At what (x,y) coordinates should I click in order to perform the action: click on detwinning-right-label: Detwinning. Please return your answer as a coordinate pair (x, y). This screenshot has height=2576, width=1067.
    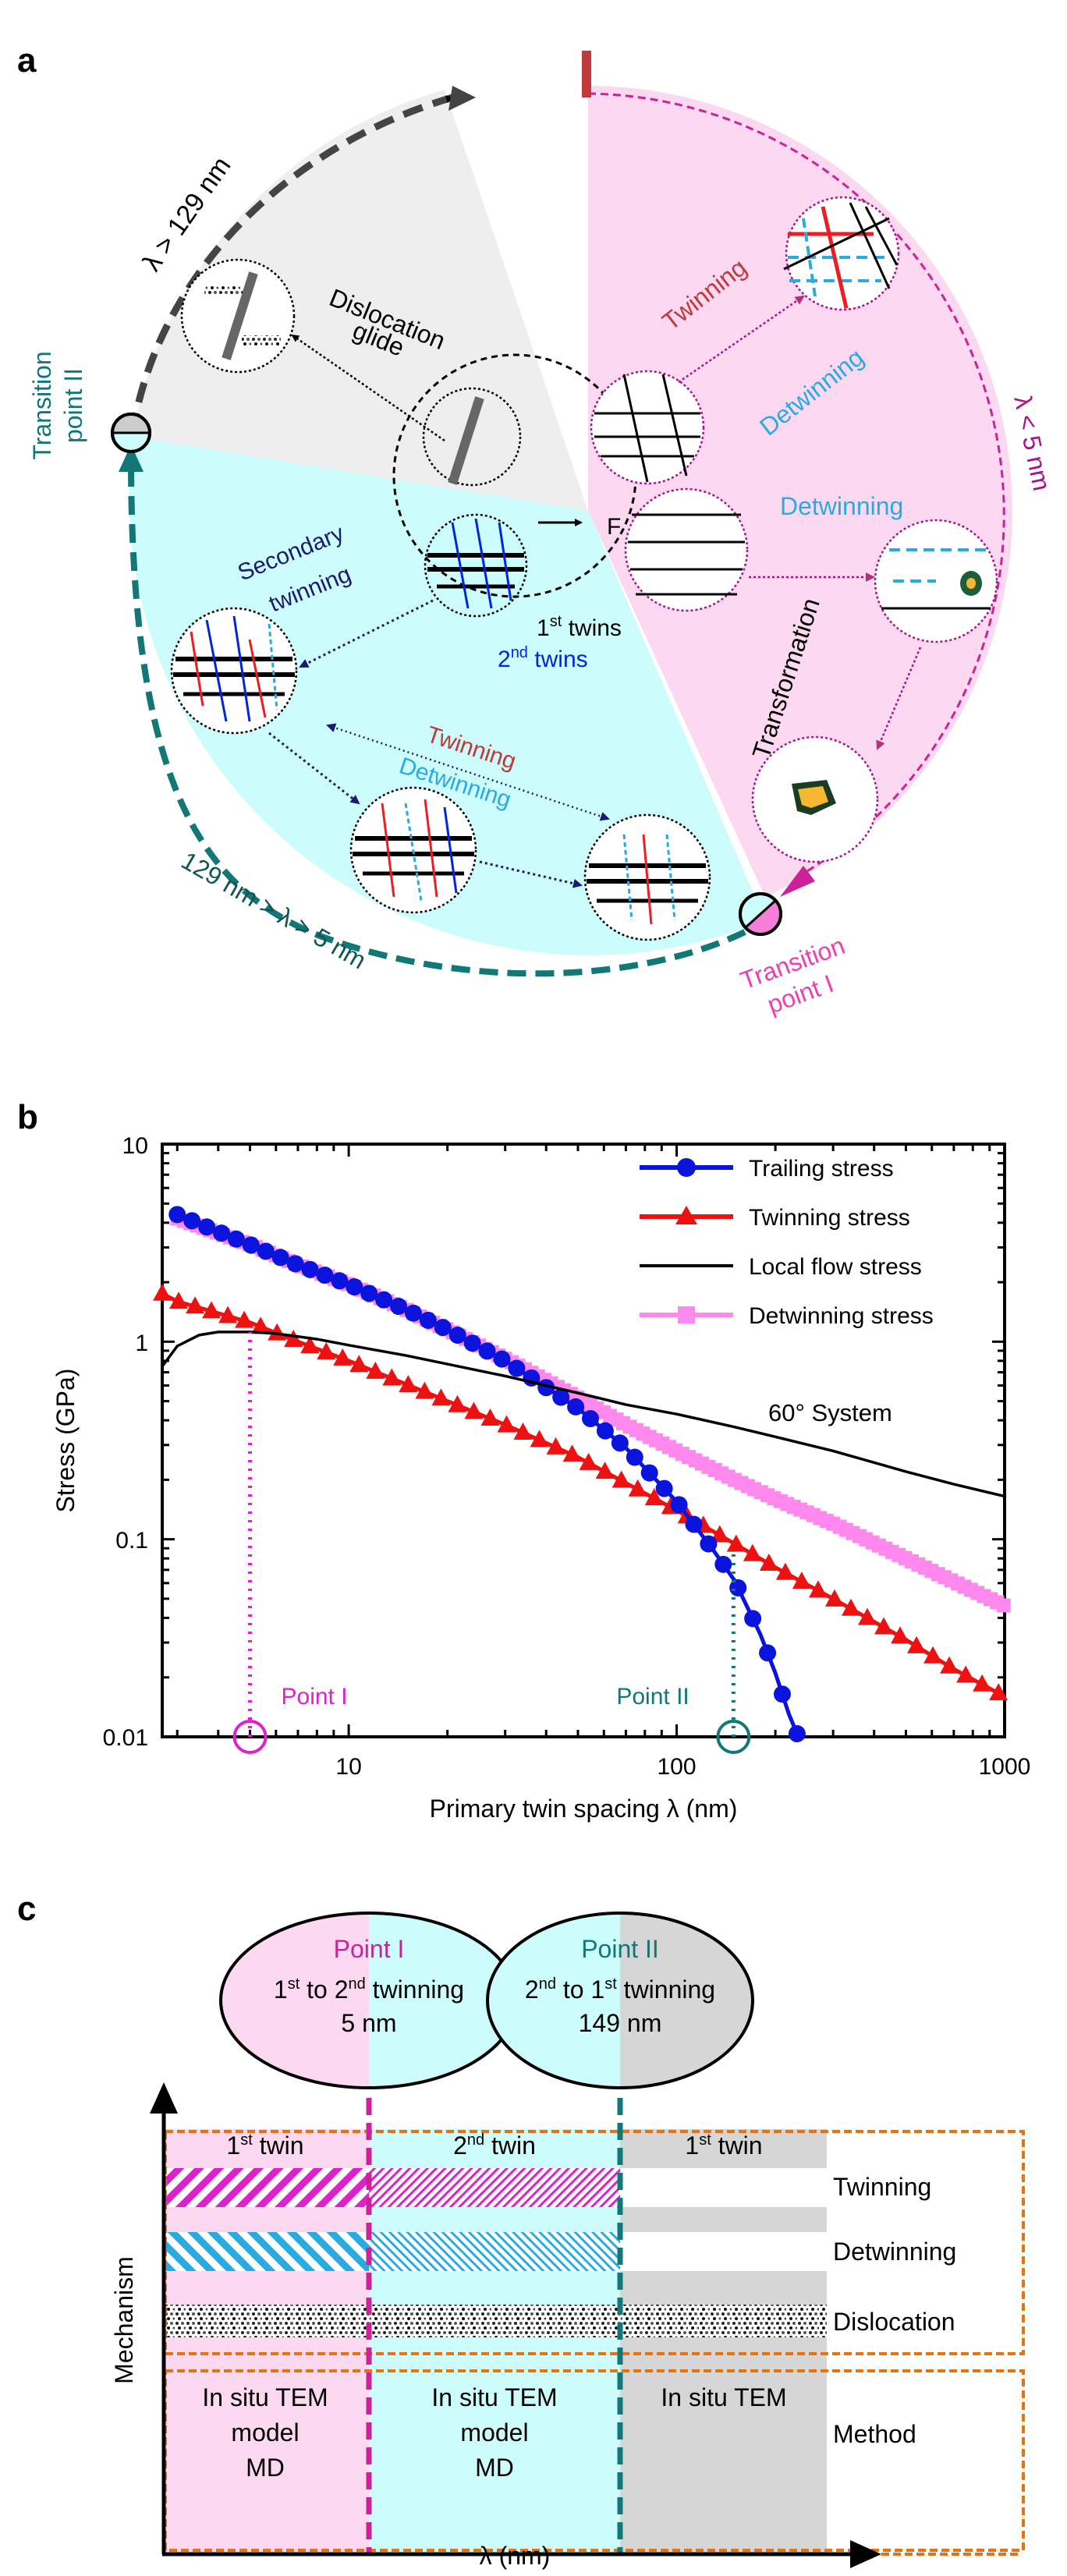
    Looking at the image, I should click on (841, 506).